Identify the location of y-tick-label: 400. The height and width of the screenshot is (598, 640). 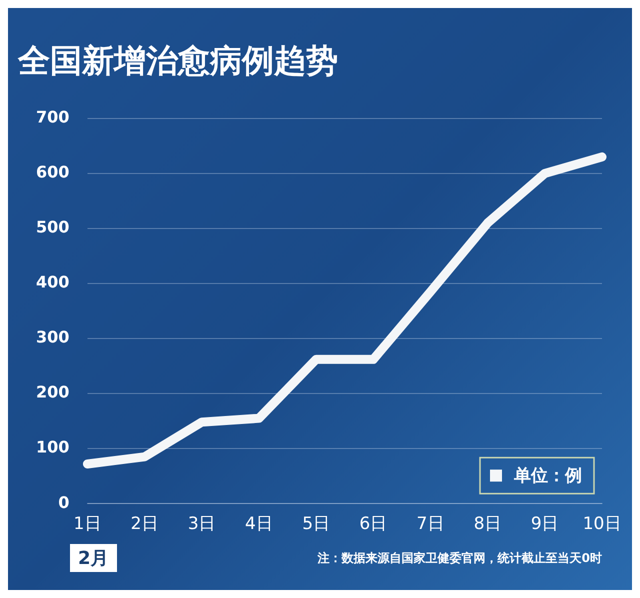
(53, 282).